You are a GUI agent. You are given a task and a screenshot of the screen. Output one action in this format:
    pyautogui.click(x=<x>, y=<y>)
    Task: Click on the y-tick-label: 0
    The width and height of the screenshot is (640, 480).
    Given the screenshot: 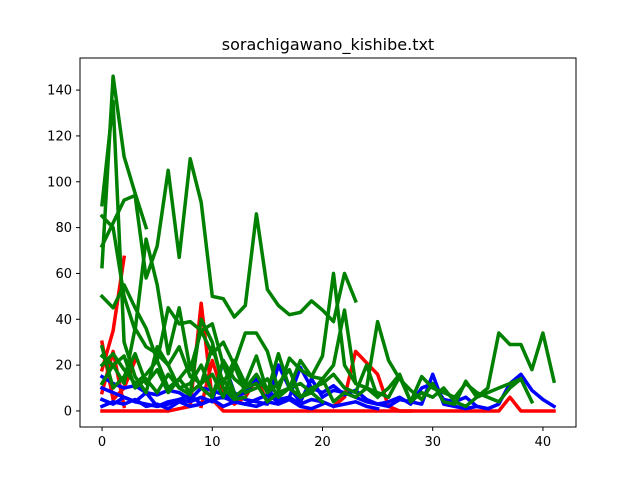 What is the action you would take?
    pyautogui.click(x=68, y=411)
    